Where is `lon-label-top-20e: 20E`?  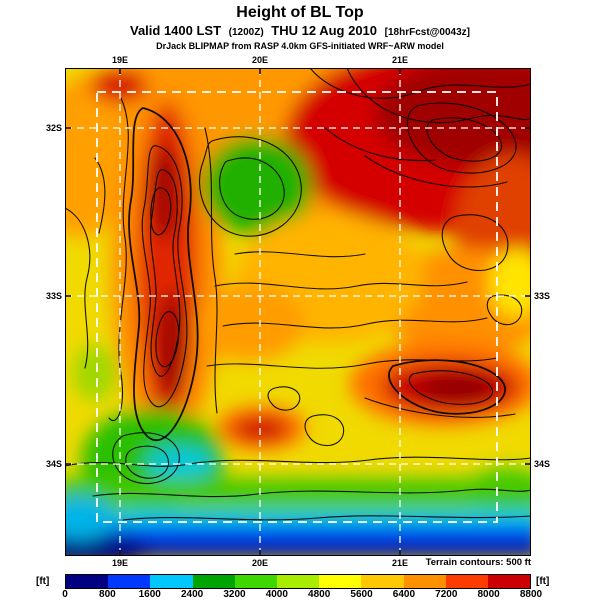
lon-label-top-20e: 20E is located at coordinates (259, 60).